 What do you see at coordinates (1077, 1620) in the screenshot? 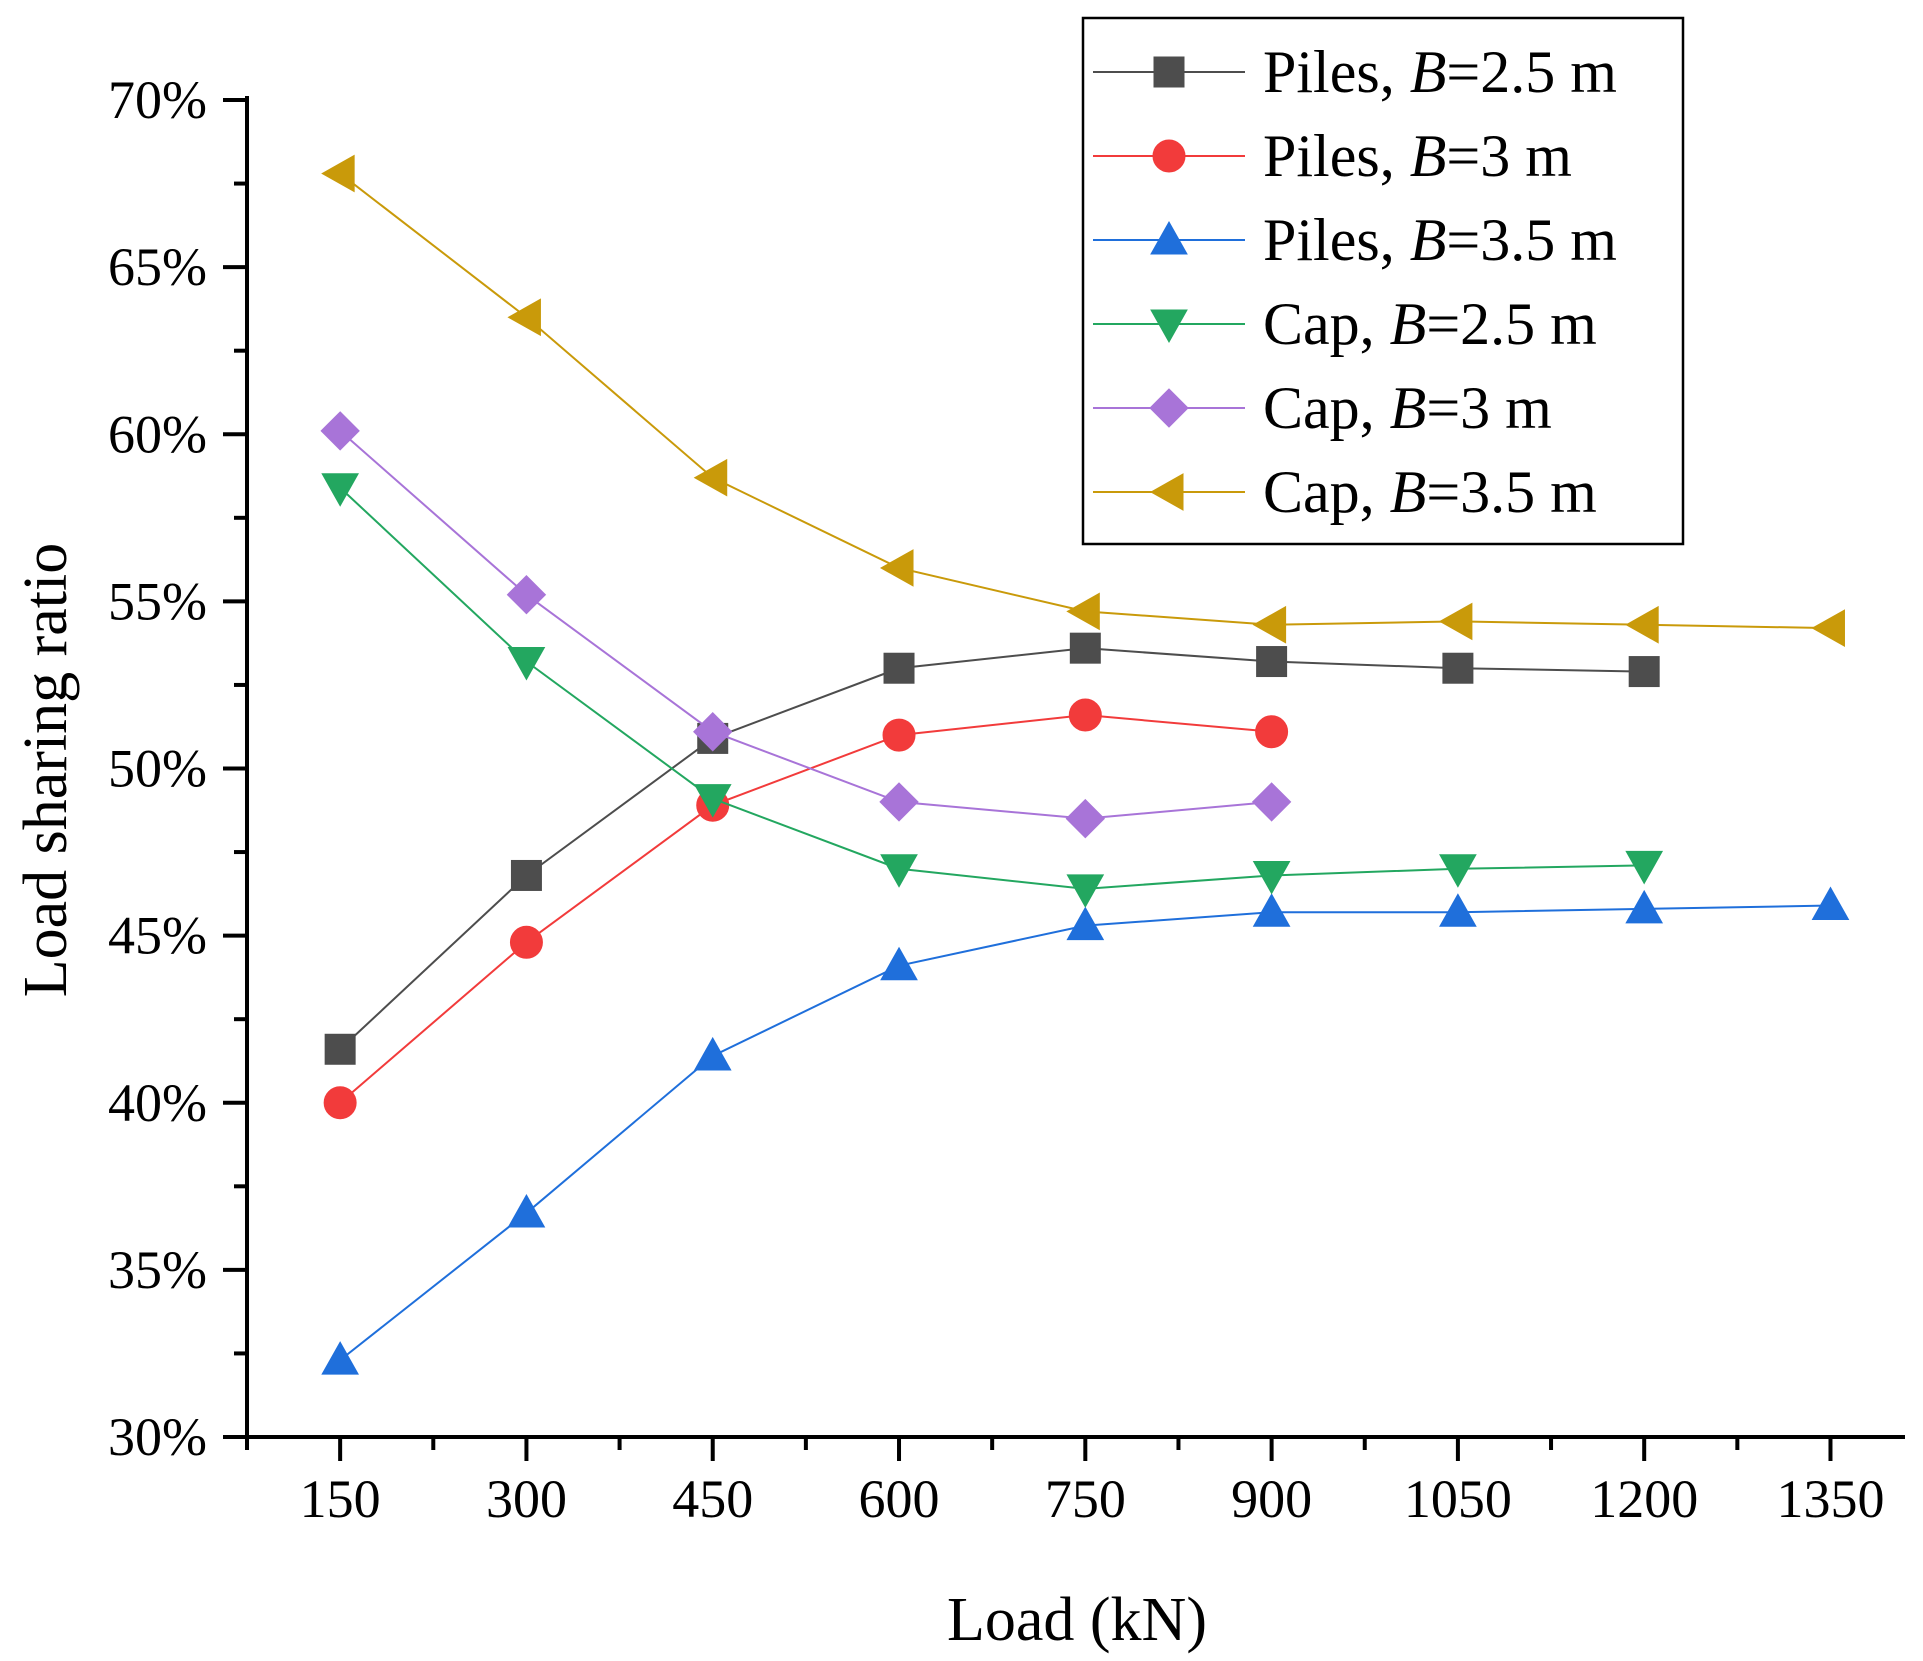
I see `x-axis-title: Load (kN)` at bounding box center [1077, 1620].